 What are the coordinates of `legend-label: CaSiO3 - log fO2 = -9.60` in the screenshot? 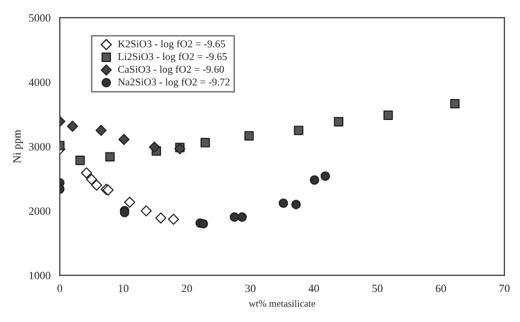 It's located at (171, 70).